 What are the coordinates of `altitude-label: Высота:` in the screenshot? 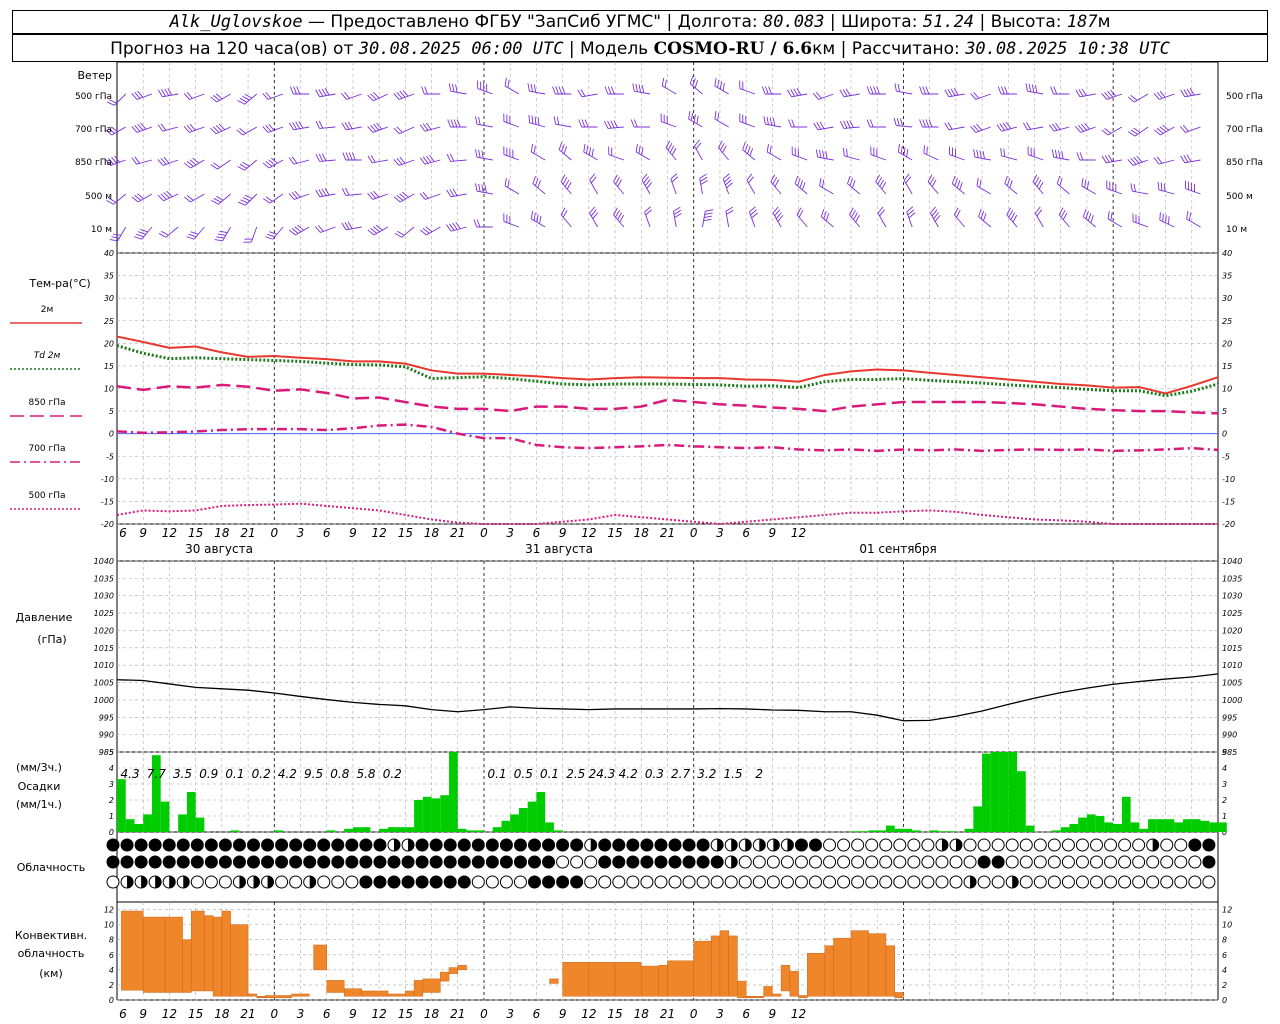 It's located at (1026, 22).